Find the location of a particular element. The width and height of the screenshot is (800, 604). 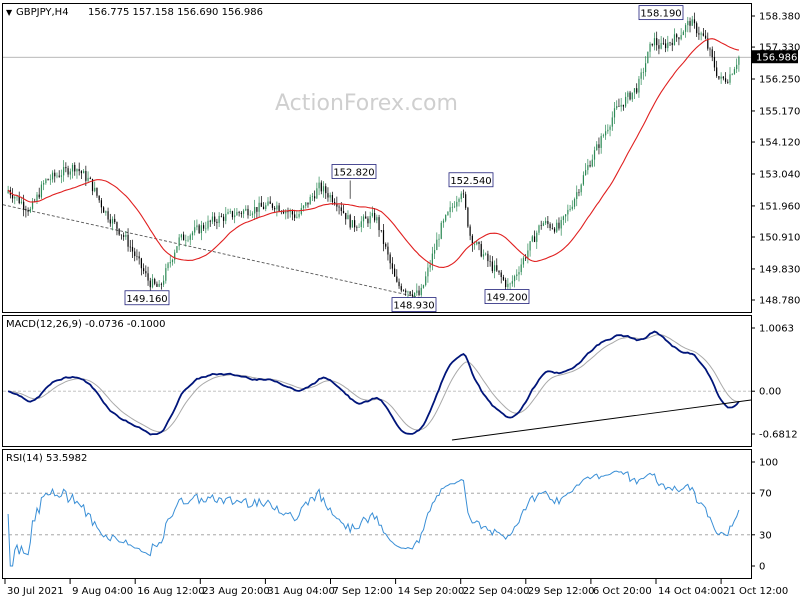

price-tick-label: 158.380 is located at coordinates (779, 17).